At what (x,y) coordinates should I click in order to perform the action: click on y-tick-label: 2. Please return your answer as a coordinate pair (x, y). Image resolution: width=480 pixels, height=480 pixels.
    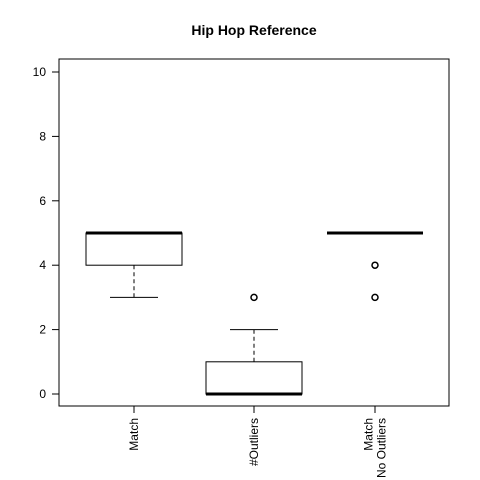
    Looking at the image, I should click on (42, 330).